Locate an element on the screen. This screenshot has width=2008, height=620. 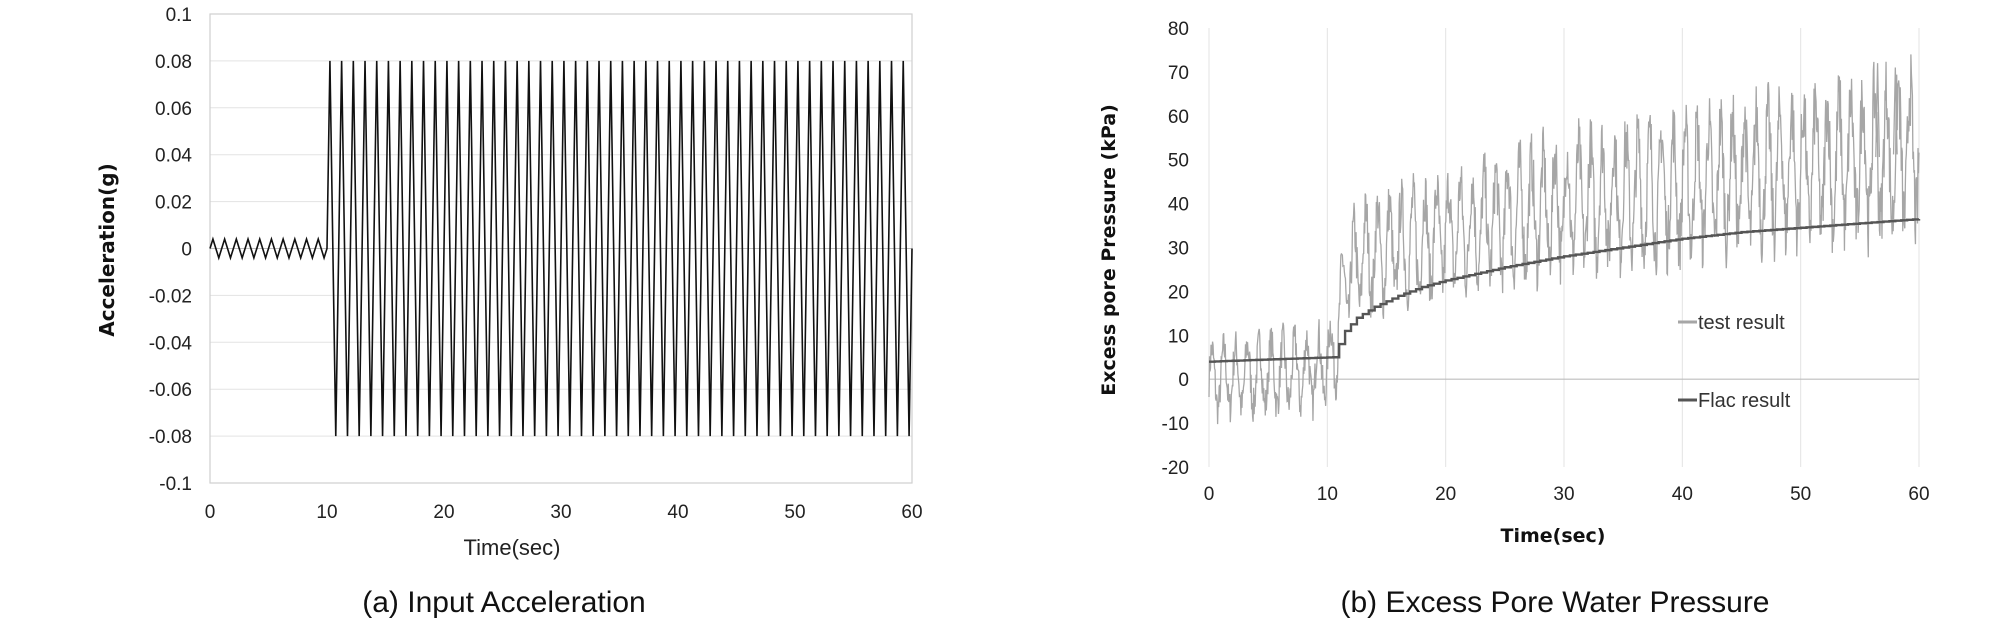
chart-a-x-tick-labels: 0 10 20 30 40 50 60 is located at coordinates (564, 512).